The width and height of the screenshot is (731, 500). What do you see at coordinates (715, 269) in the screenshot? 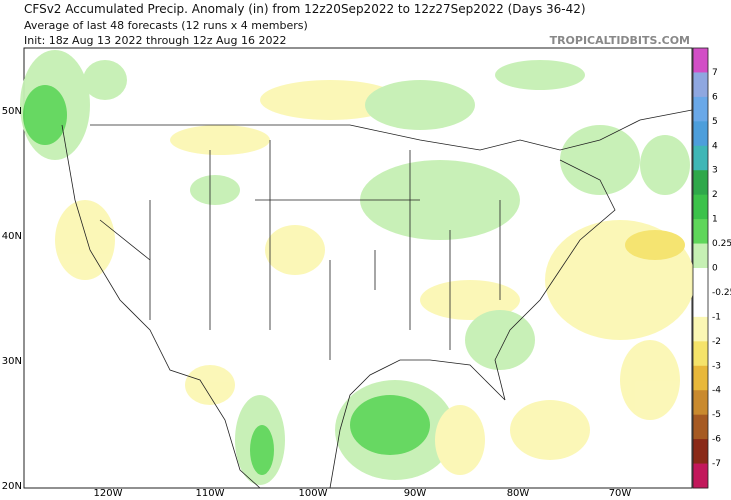
I see `colorbar-label: 0` at bounding box center [715, 269].